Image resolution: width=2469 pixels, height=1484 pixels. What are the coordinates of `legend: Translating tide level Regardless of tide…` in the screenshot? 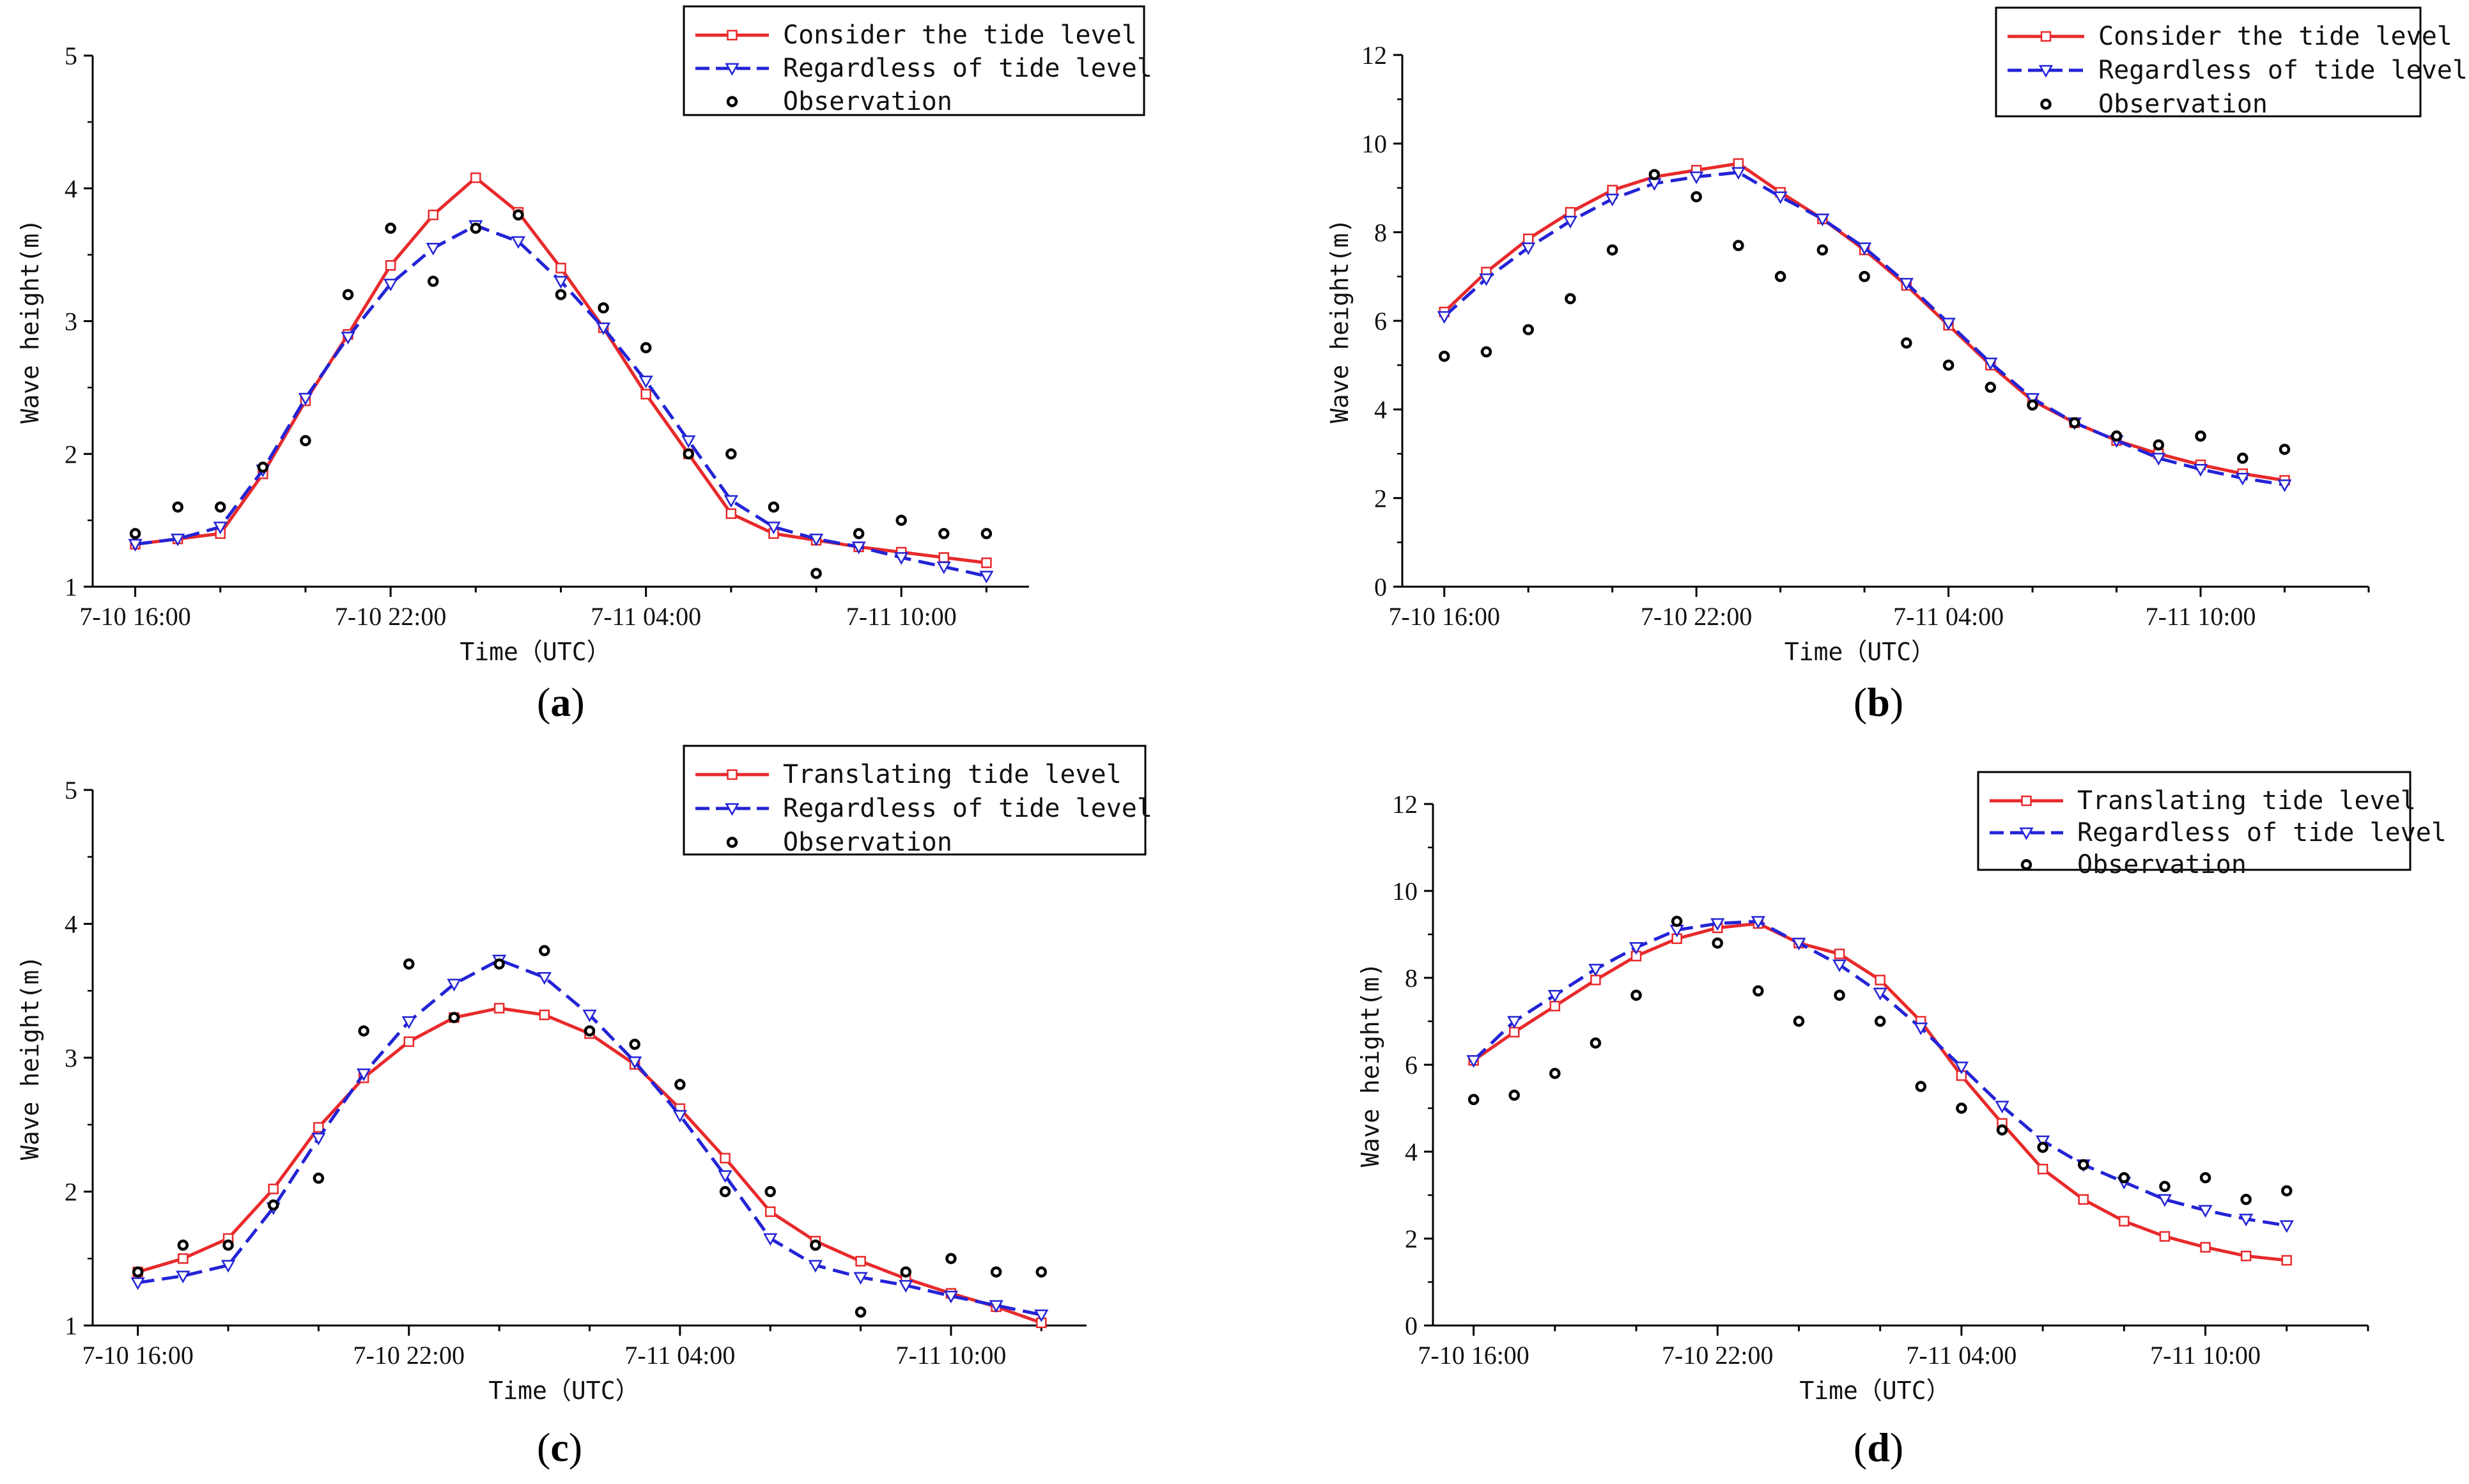 It's located at (917, 801).